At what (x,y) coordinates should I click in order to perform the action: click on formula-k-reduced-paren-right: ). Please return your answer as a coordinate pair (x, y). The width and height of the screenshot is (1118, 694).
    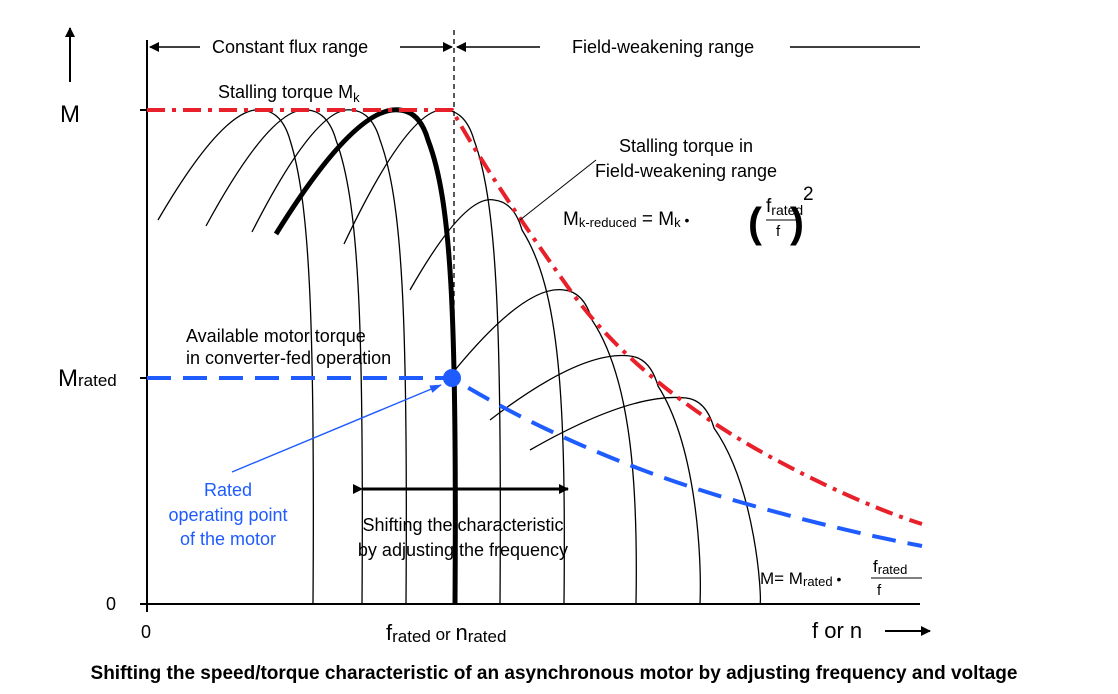
    Looking at the image, I should click on (797, 222).